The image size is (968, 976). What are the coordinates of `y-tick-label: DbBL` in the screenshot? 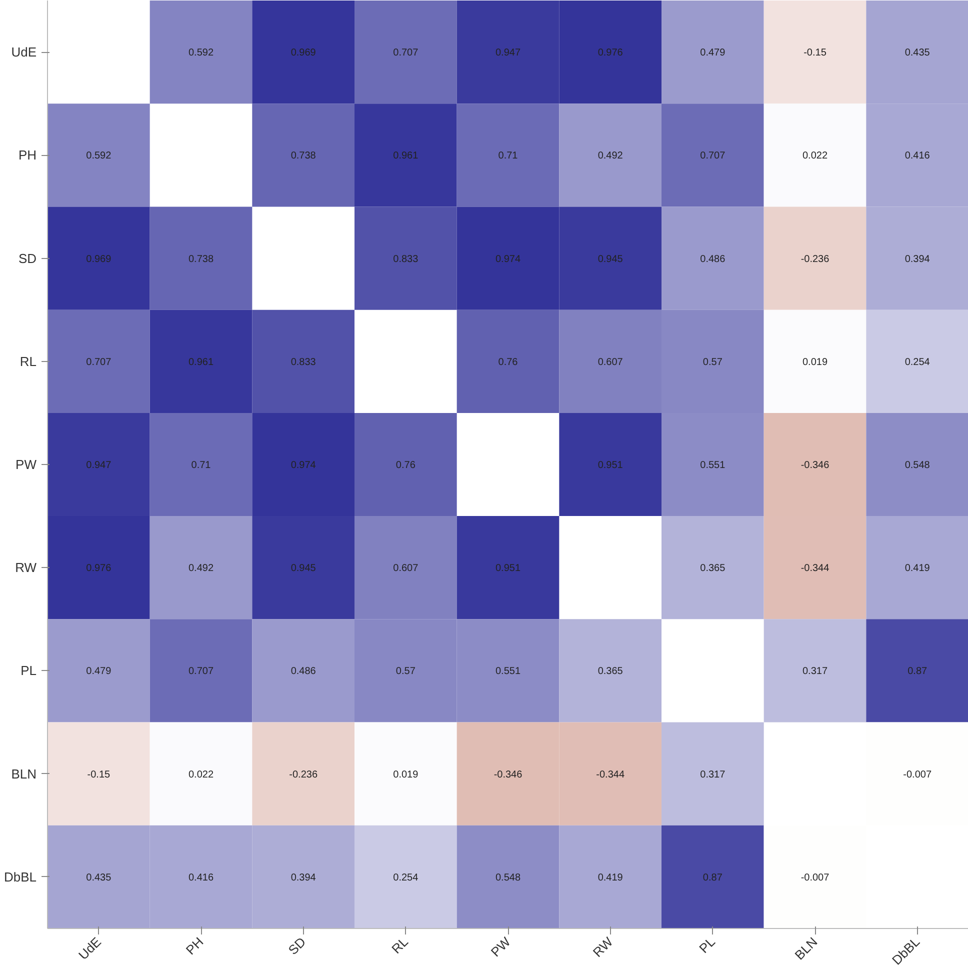 It's located at (20, 876).